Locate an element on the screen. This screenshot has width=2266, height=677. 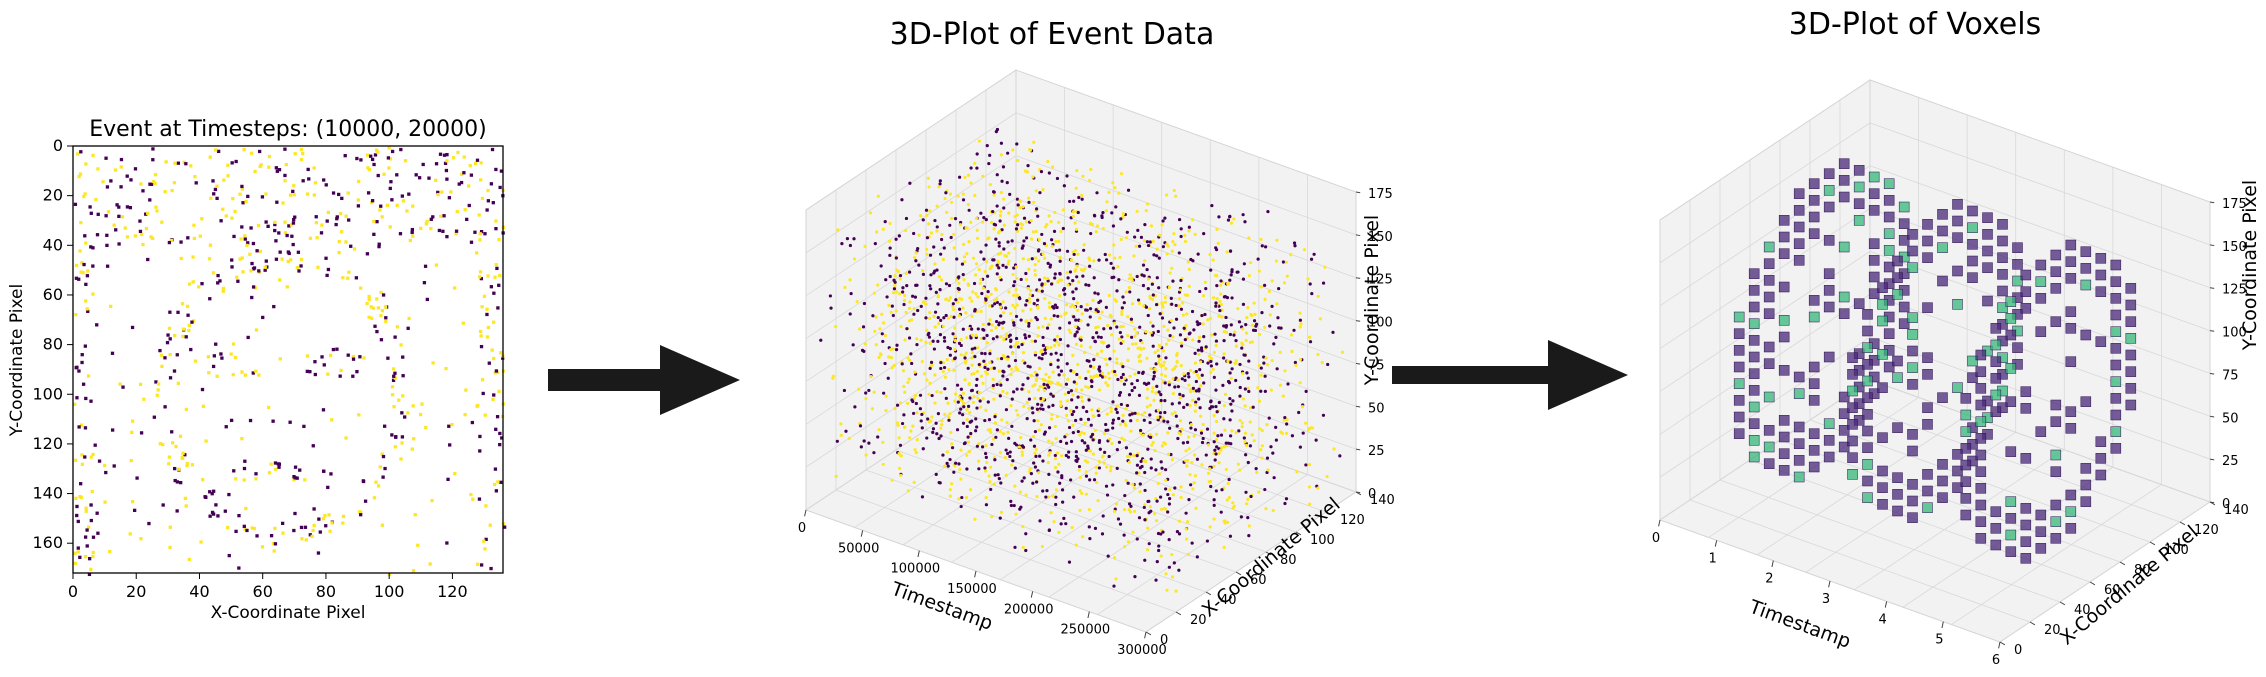
x-tick-label: 4 is located at coordinates (1883, 619).